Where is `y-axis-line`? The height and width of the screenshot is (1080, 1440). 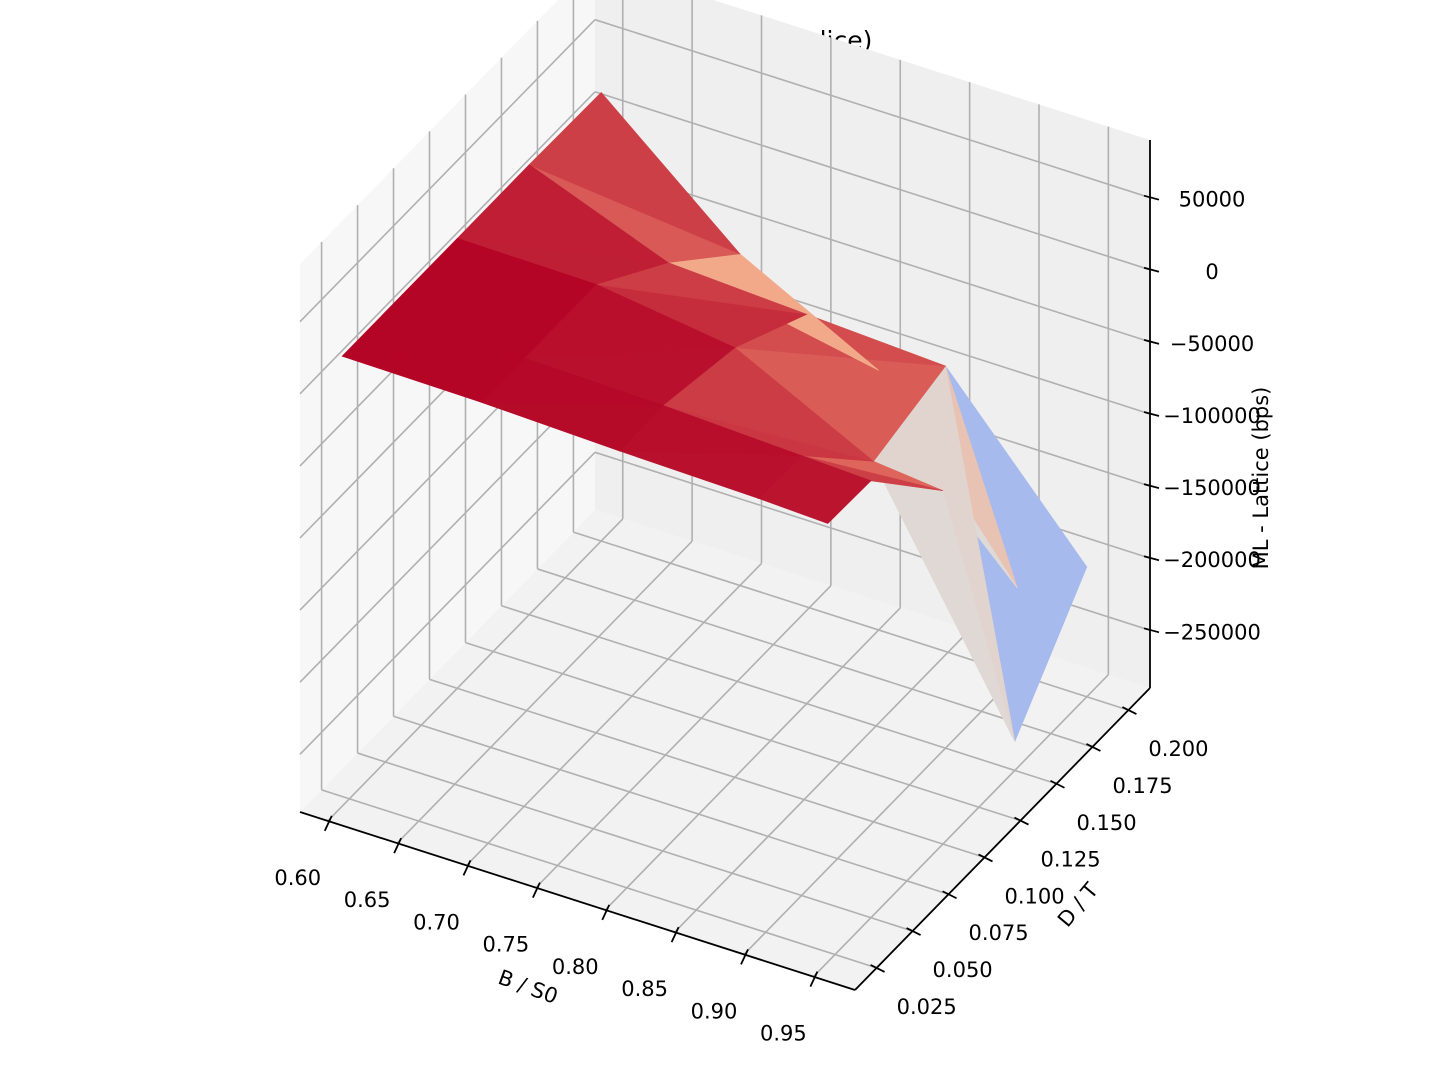 y-axis-line is located at coordinates (1002, 839).